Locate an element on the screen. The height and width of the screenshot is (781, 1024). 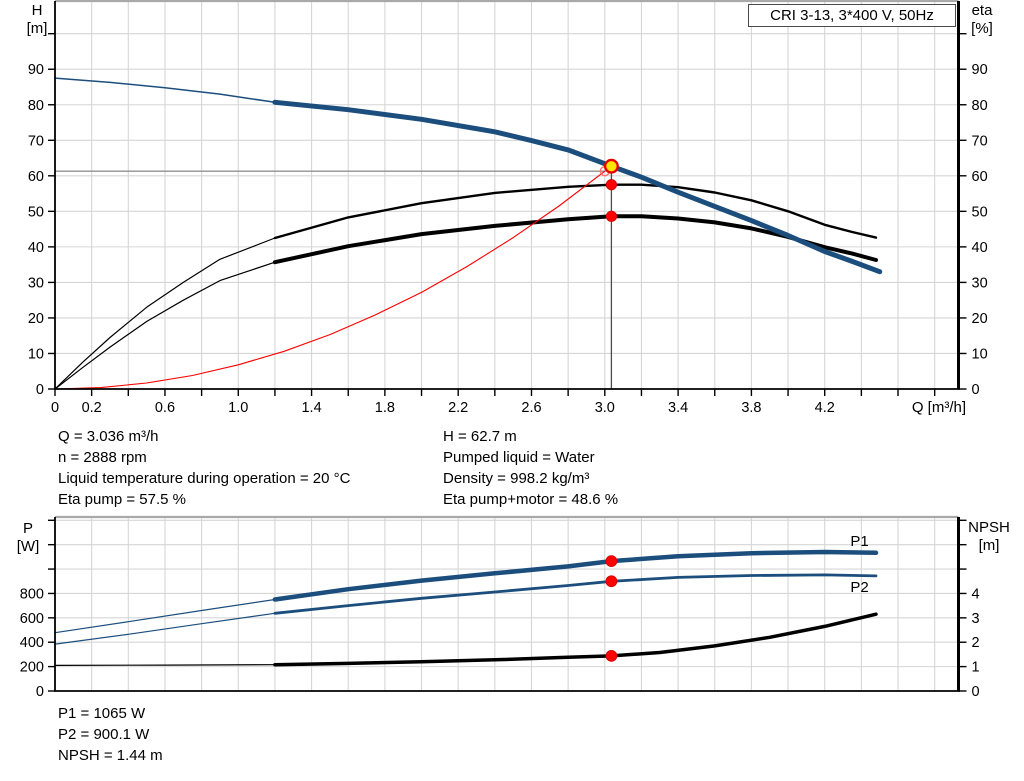
right-ticks: 0 1 2 3 4 is located at coordinates (969, 609).